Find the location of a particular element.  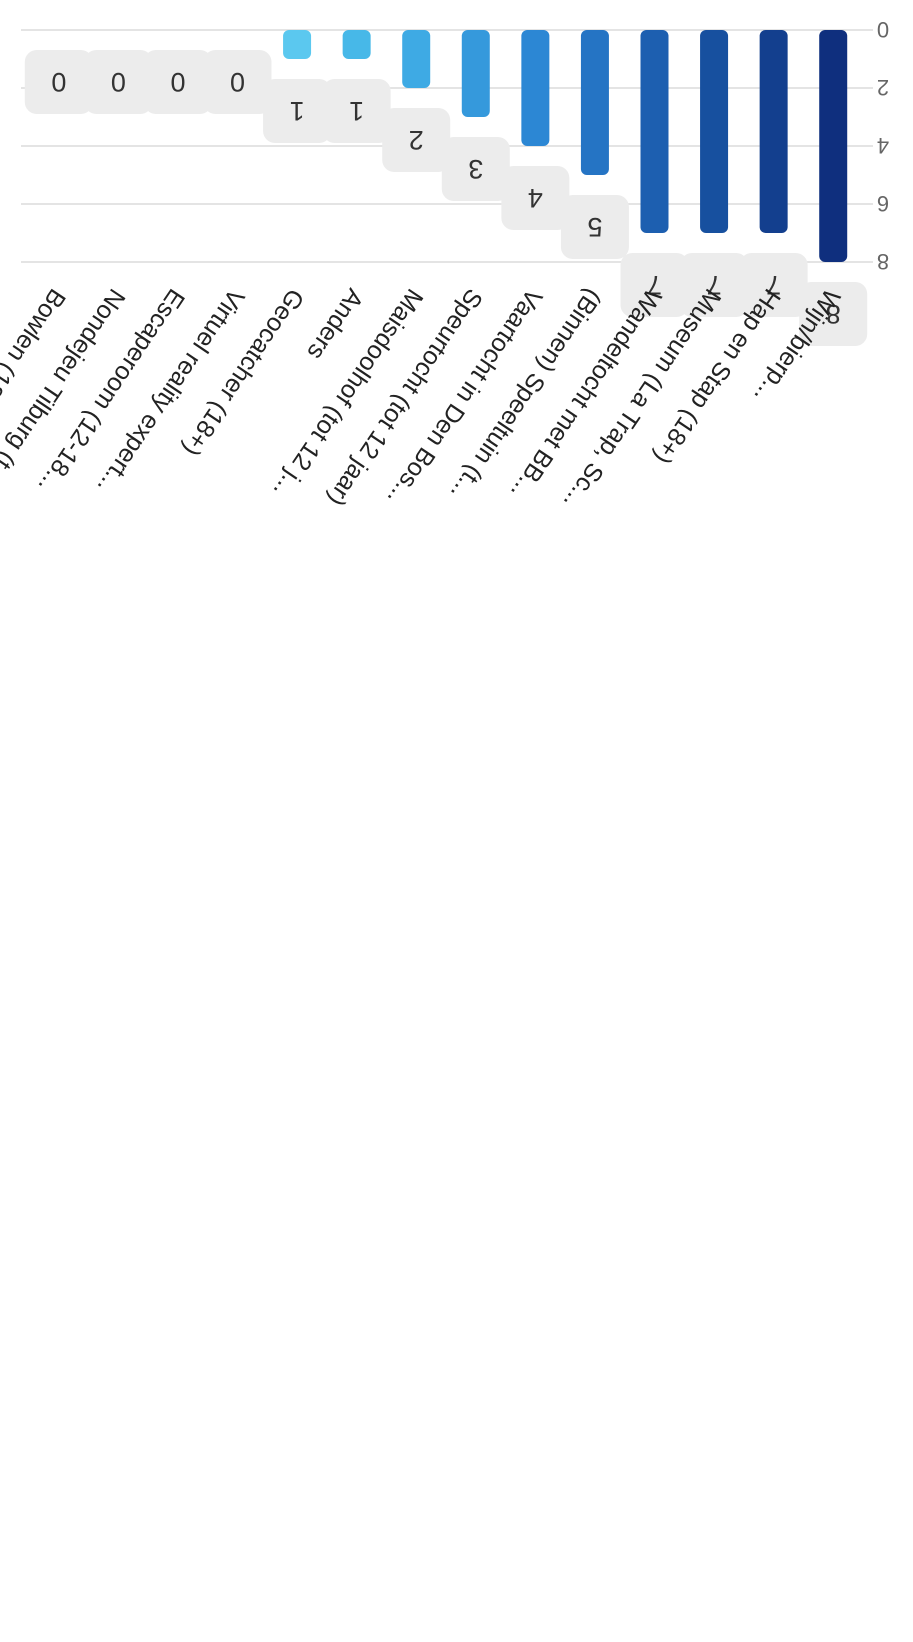

value-badge: 2 is located at coordinates (416, 140).